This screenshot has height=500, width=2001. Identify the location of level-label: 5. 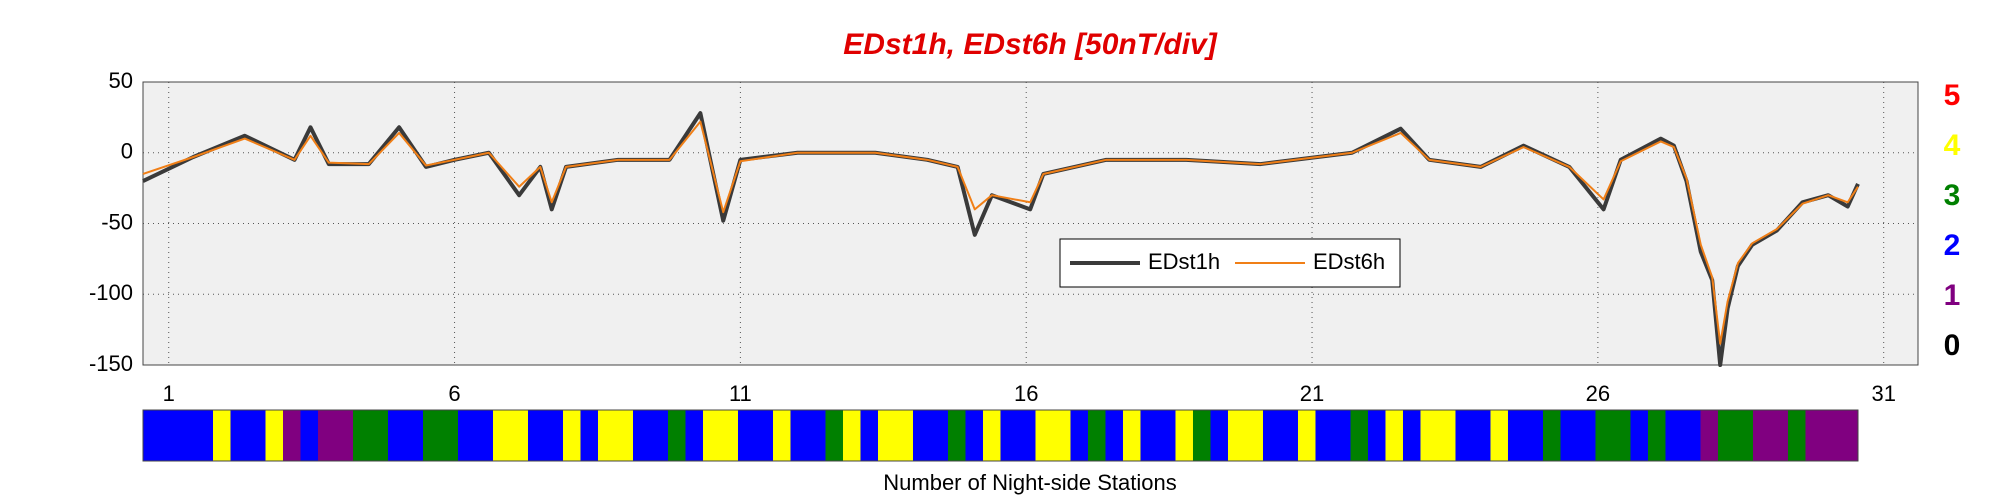
(1952, 95).